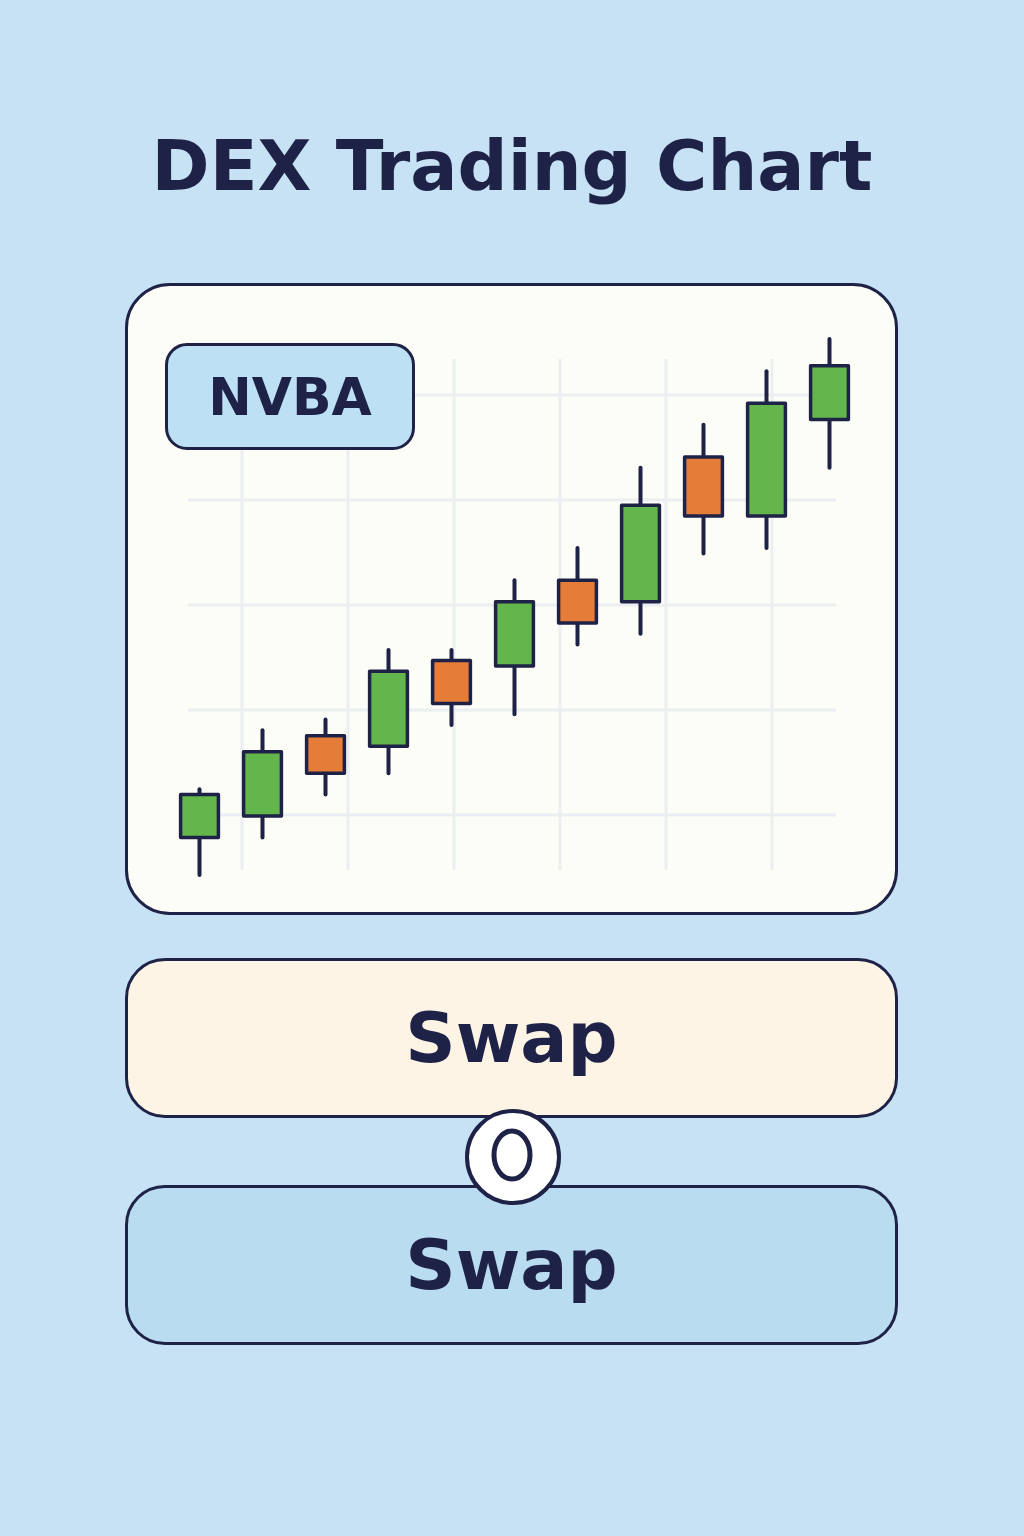 Image resolution: width=1024 pixels, height=1536 pixels. Describe the element at coordinates (512, 166) in the screenshot. I see `chart-title: DEX Trading Chart` at that location.